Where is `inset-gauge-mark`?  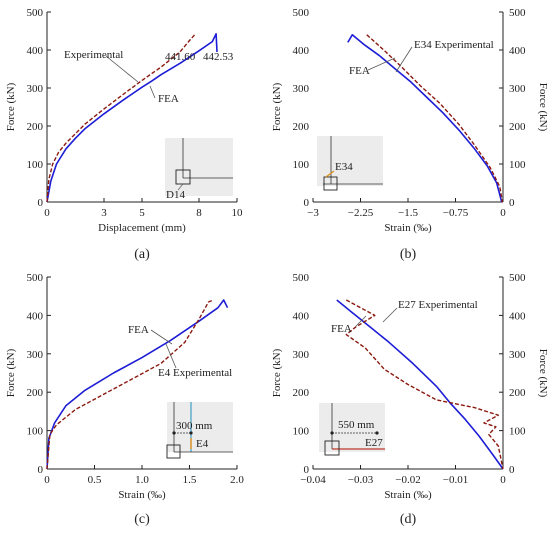
inset-gauge-mark is located at coordinates (330, 174).